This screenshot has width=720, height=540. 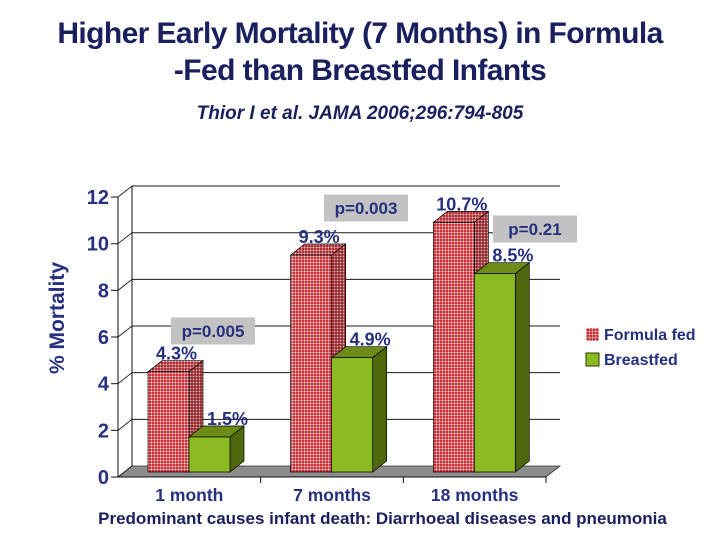 I want to click on legend-label-breastfed: Breastfed, so click(x=641, y=360).